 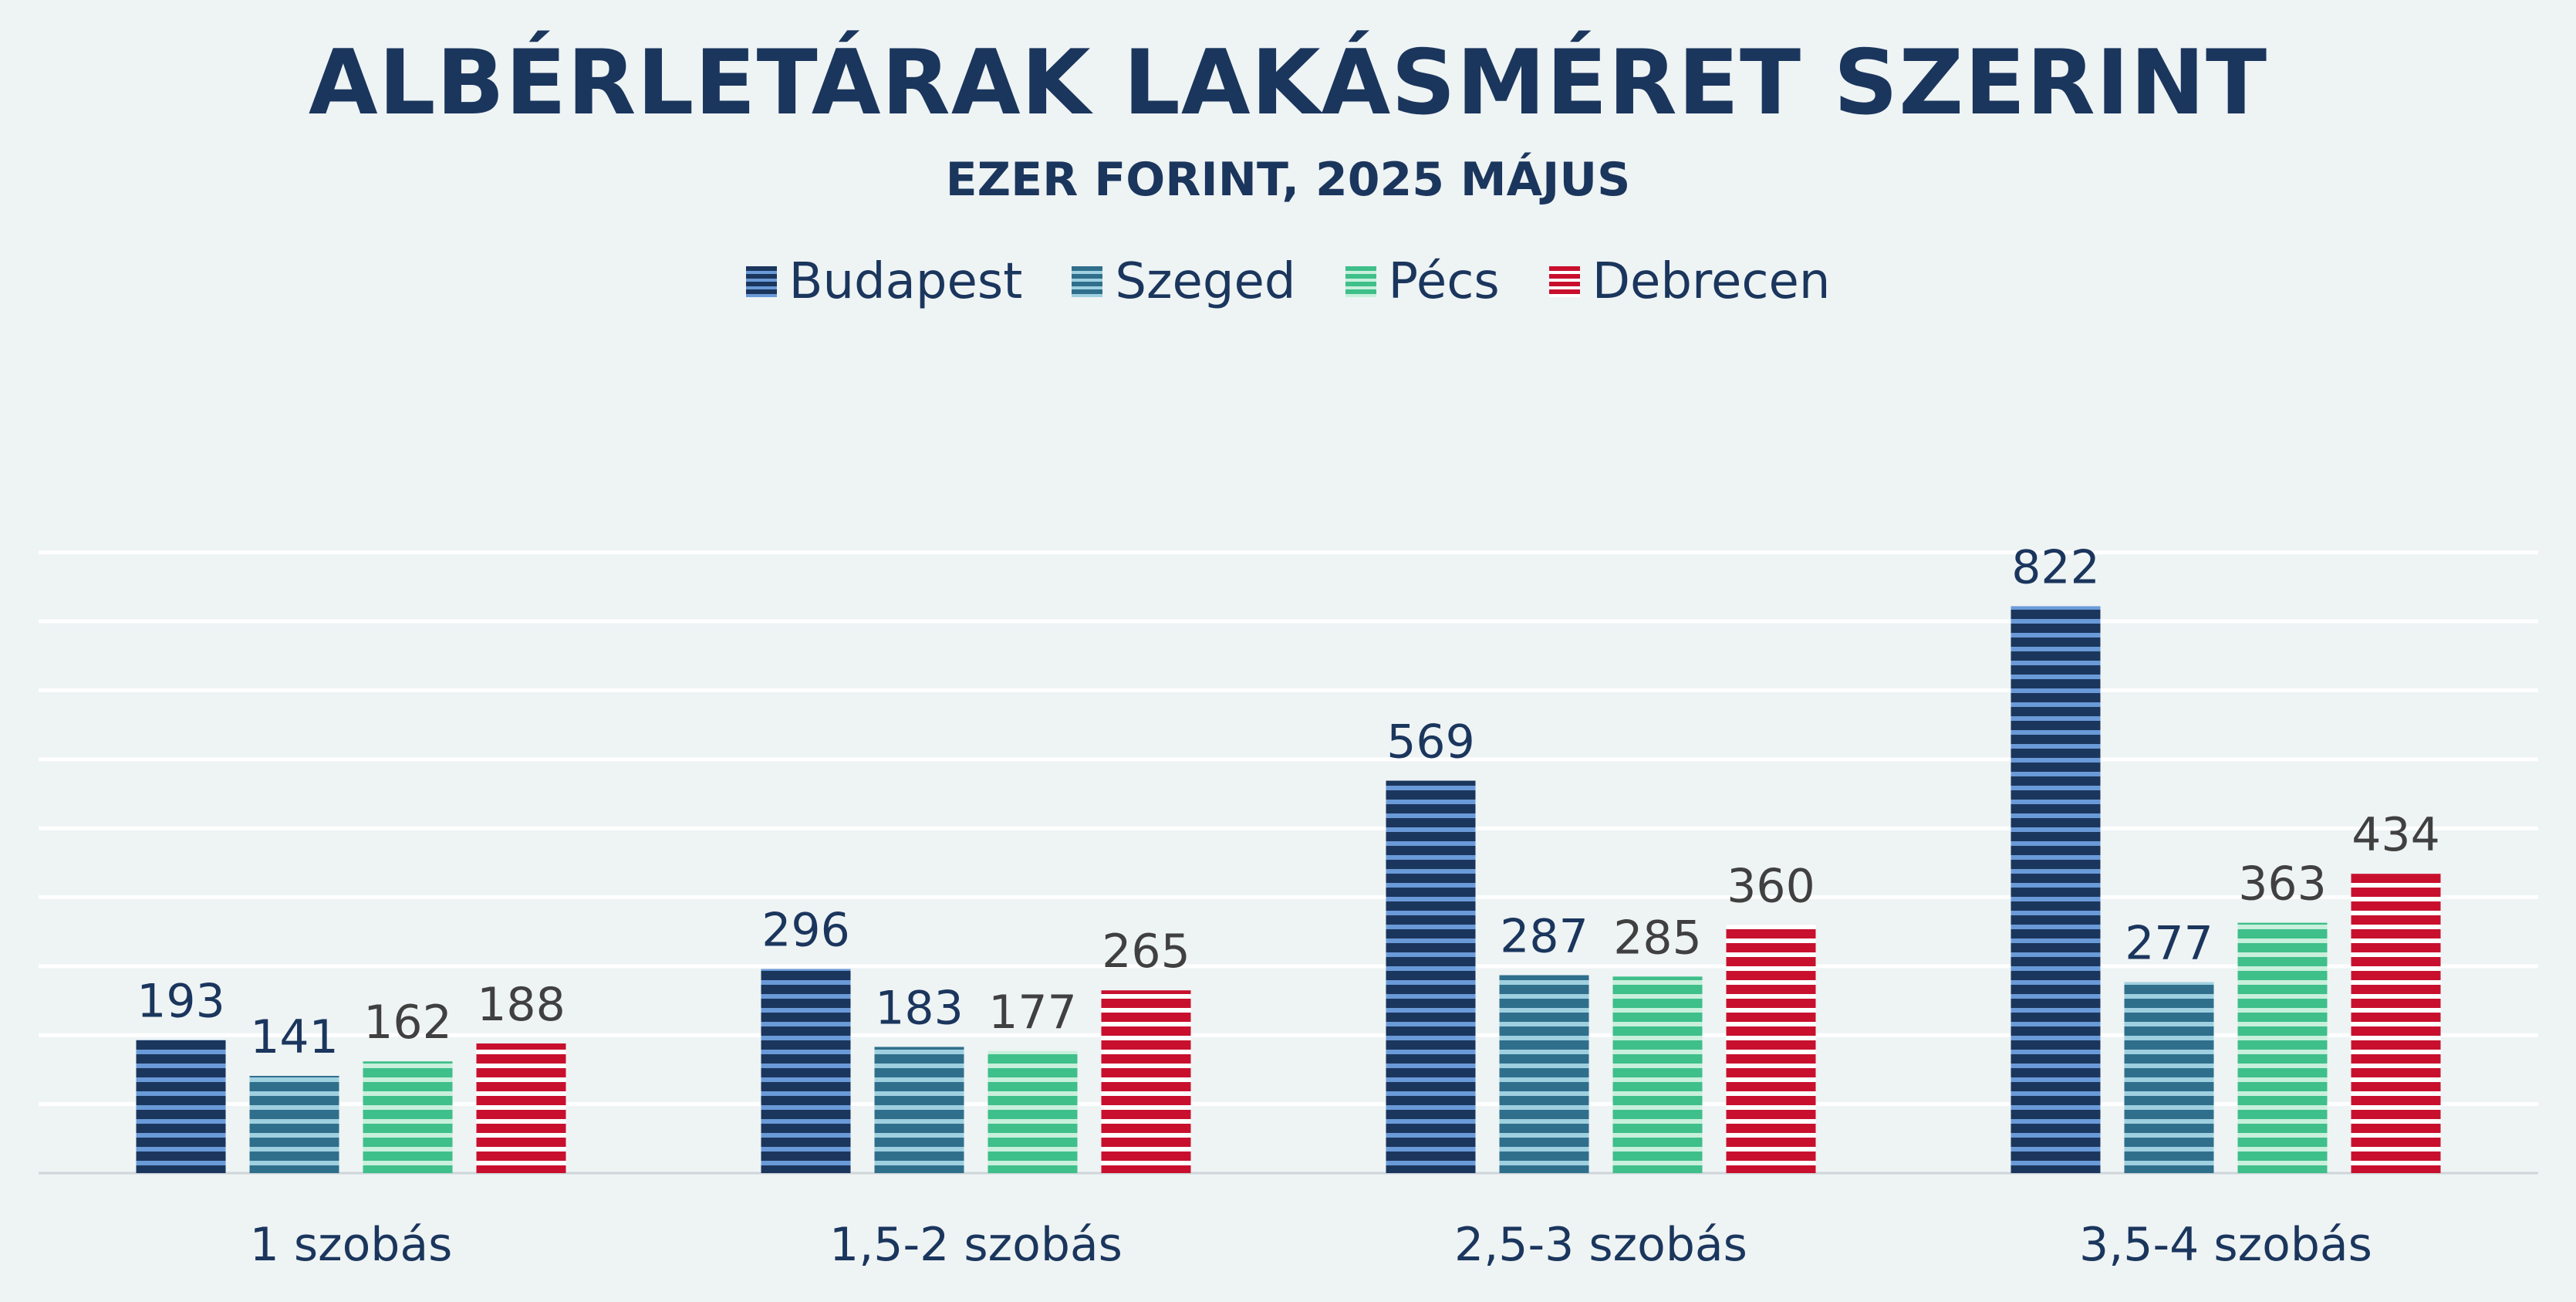 What do you see at coordinates (1087, 281) in the screenshot?
I see `legend-swatch-szeged` at bounding box center [1087, 281].